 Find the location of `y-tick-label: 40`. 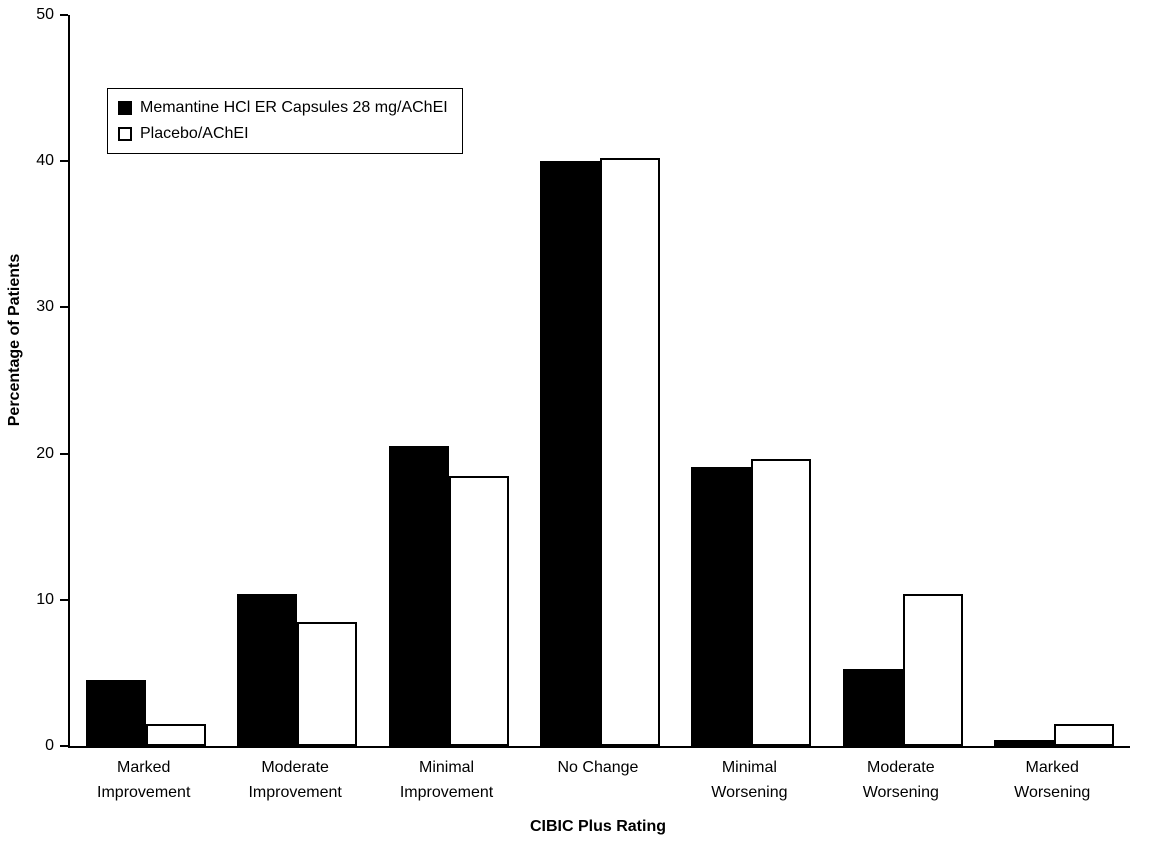

y-tick-label: 40 is located at coordinates (45, 161).